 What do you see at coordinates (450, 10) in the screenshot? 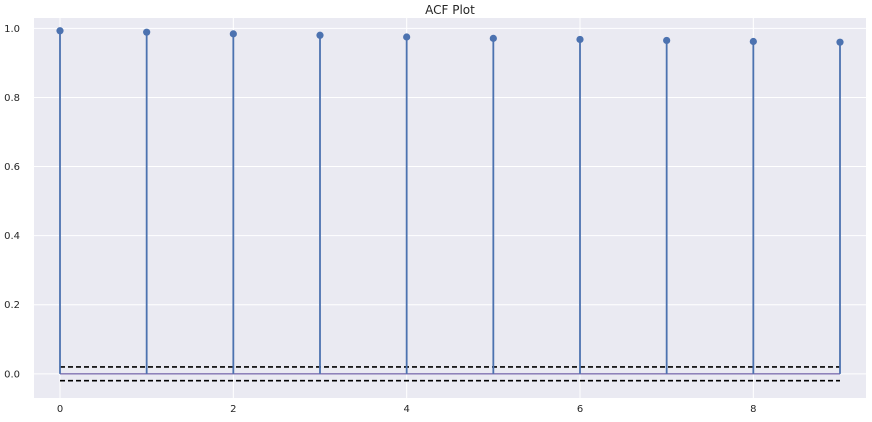
I see `chart-title: ACF Plot` at bounding box center [450, 10].